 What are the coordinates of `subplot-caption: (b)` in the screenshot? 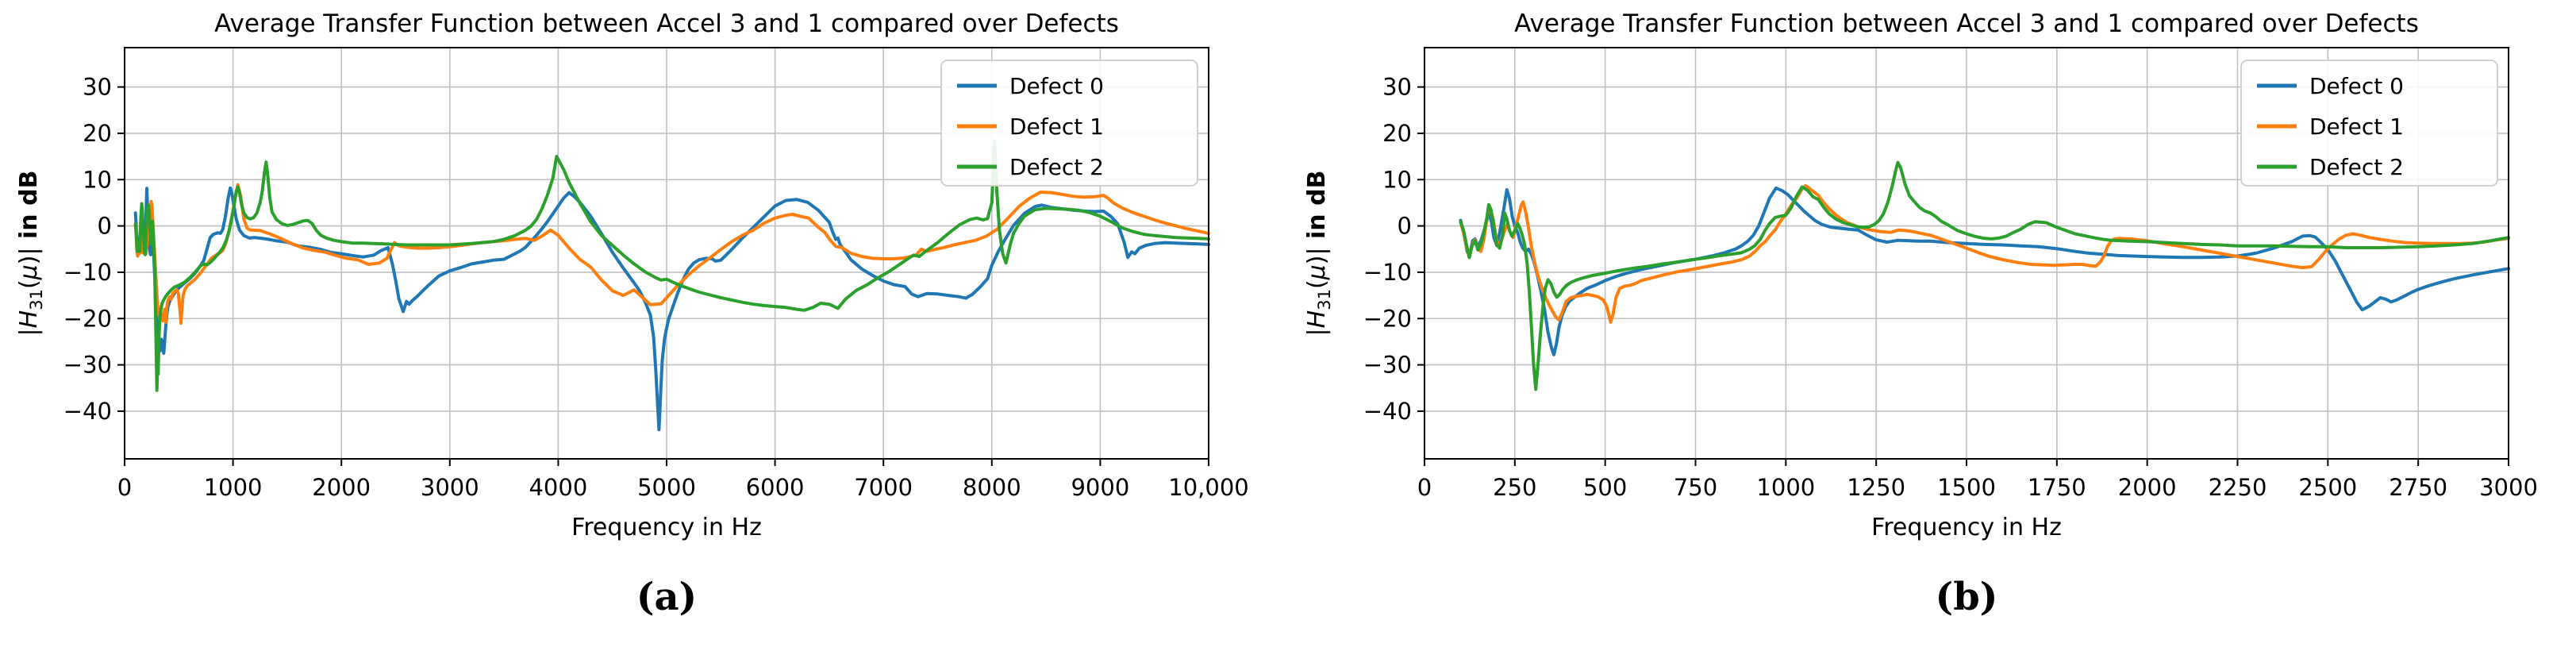 It's located at (1967, 597).